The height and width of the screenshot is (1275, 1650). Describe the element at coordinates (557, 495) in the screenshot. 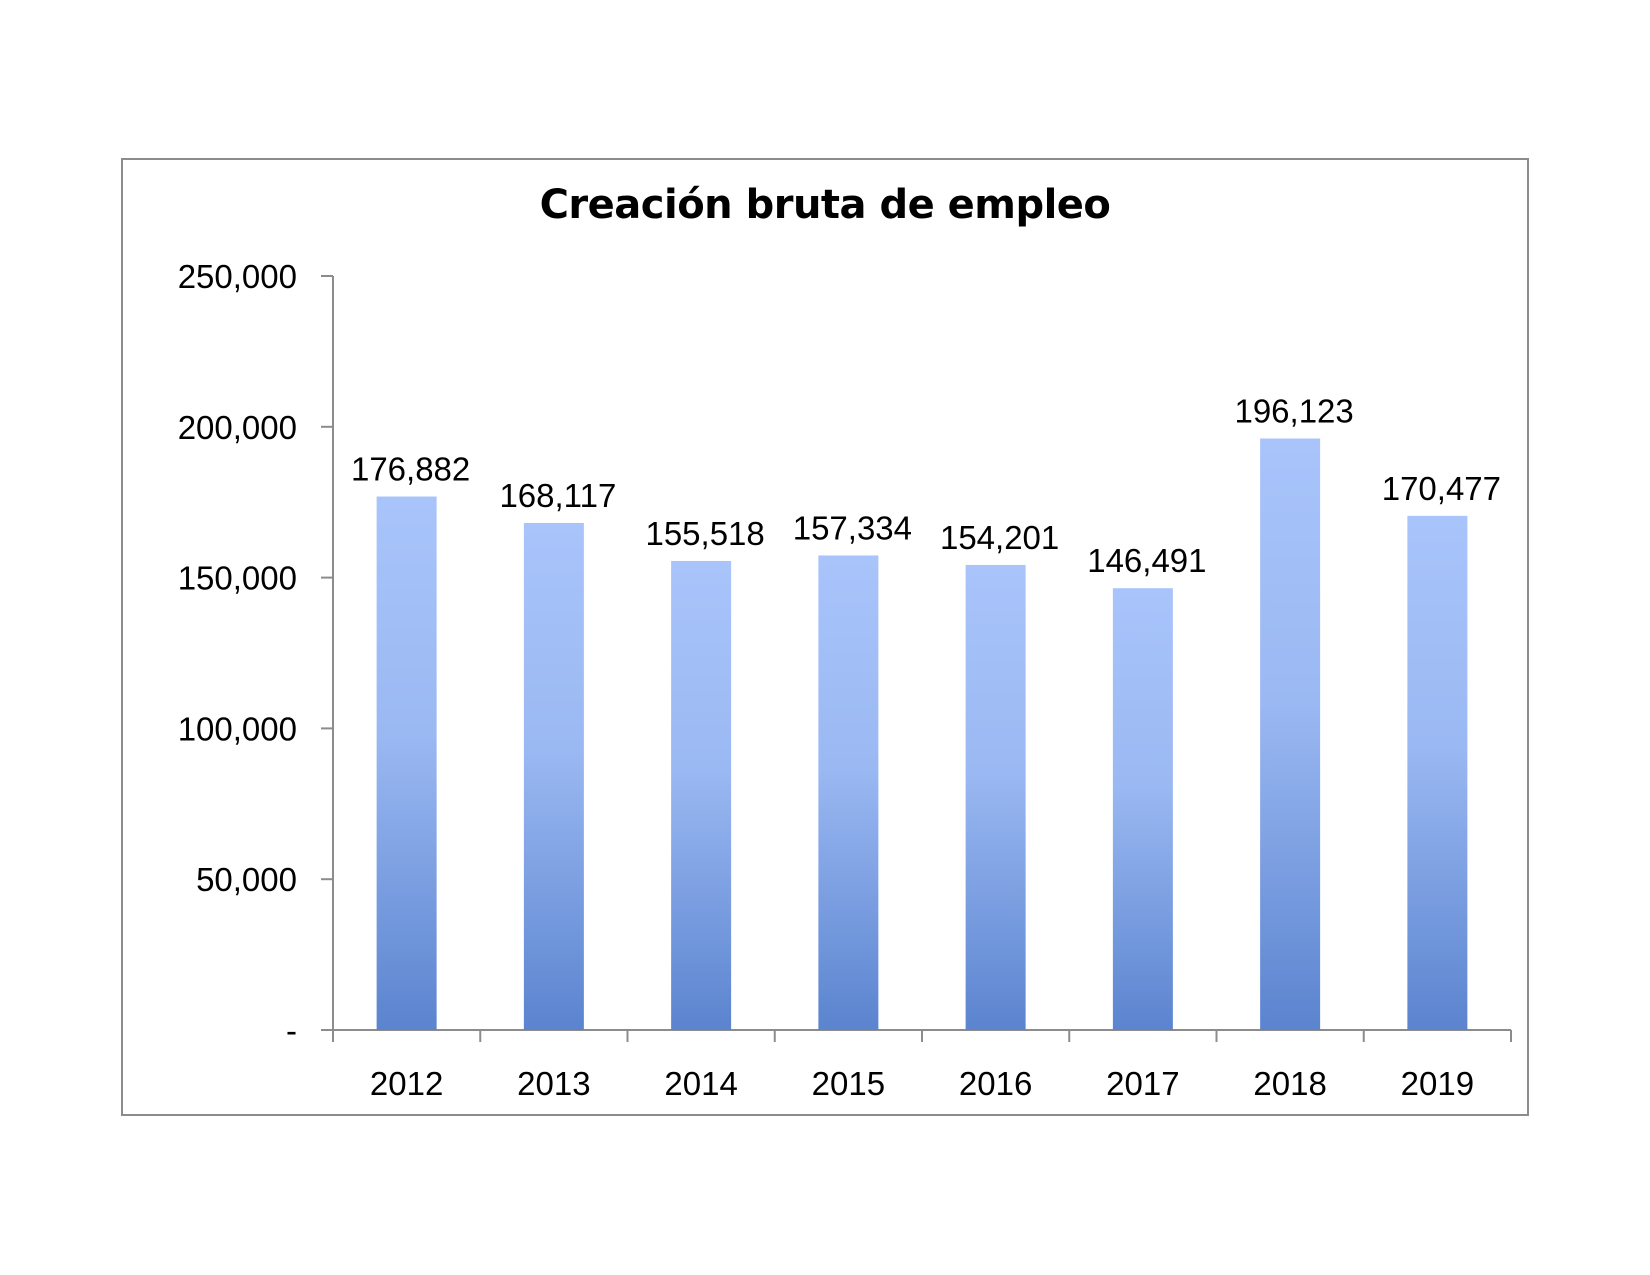

I see `data-label: 168,117` at that location.